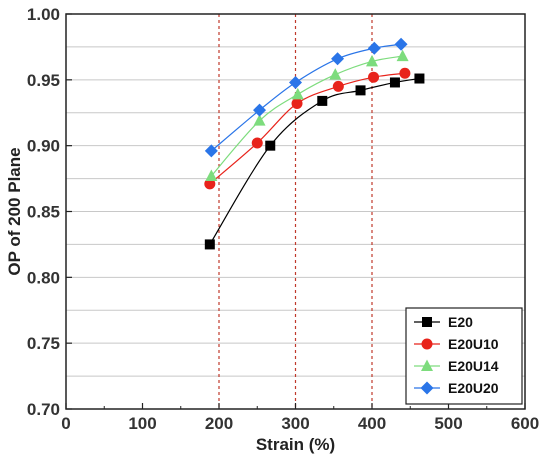  Describe the element at coordinates (372, 423) in the screenshot. I see `x-tick-label: 400` at that location.